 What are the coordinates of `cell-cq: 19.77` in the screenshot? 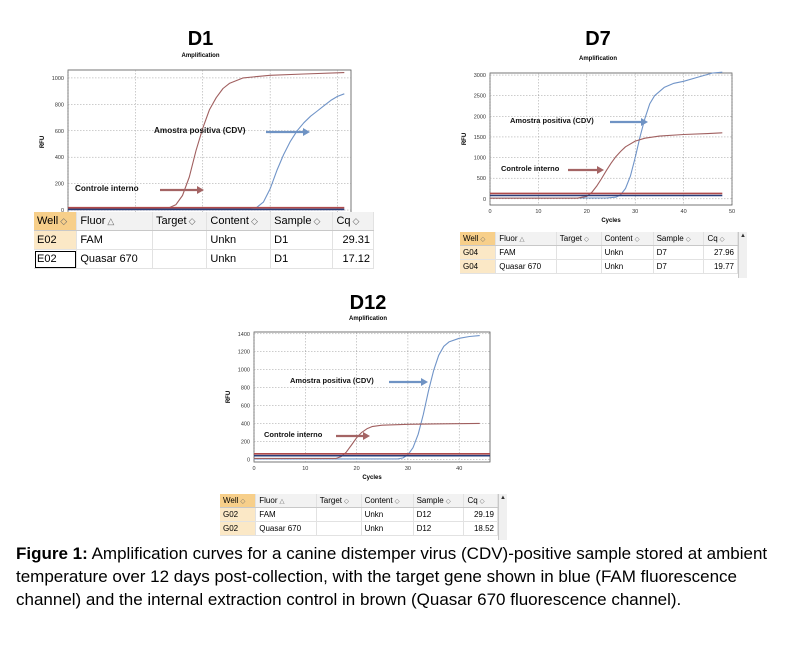 It's located at (720, 266).